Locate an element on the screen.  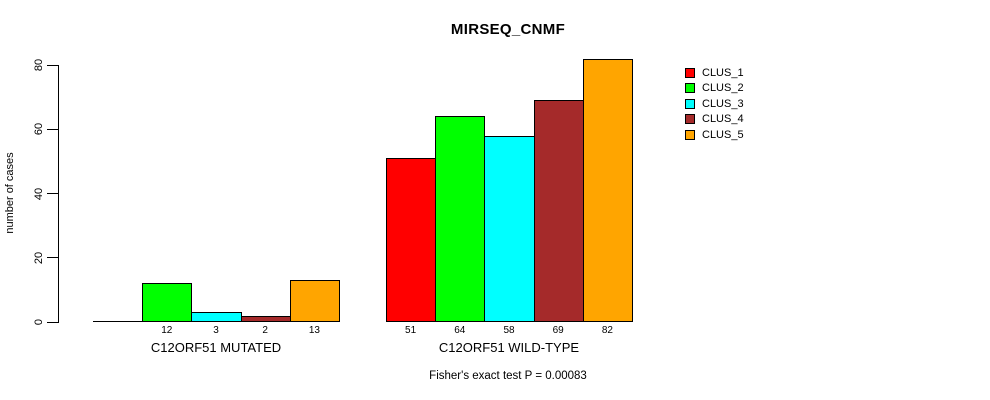
legend-item: CLUS_3 is located at coordinates (714, 104).